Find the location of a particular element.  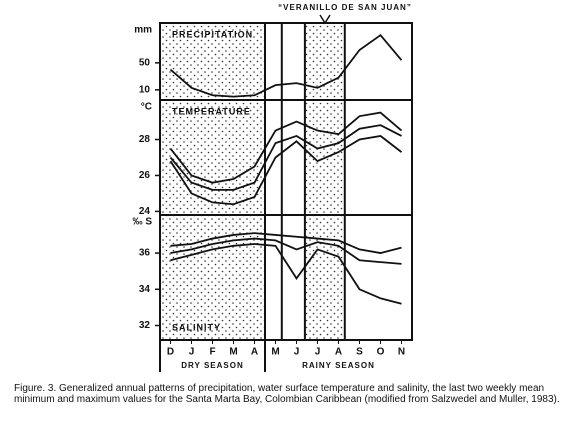

arrow is located at coordinates (325, 19).